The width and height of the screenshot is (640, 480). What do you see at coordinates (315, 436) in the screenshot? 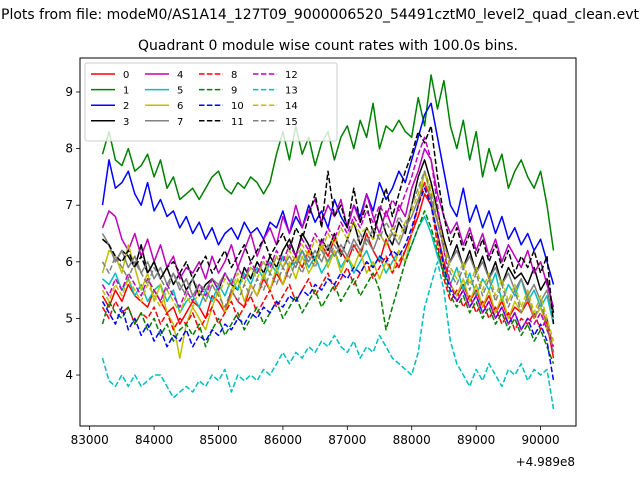
I see `x-axis: 83000 84000 85000 86000 87000 88000 89000 90000` at bounding box center [315, 436].